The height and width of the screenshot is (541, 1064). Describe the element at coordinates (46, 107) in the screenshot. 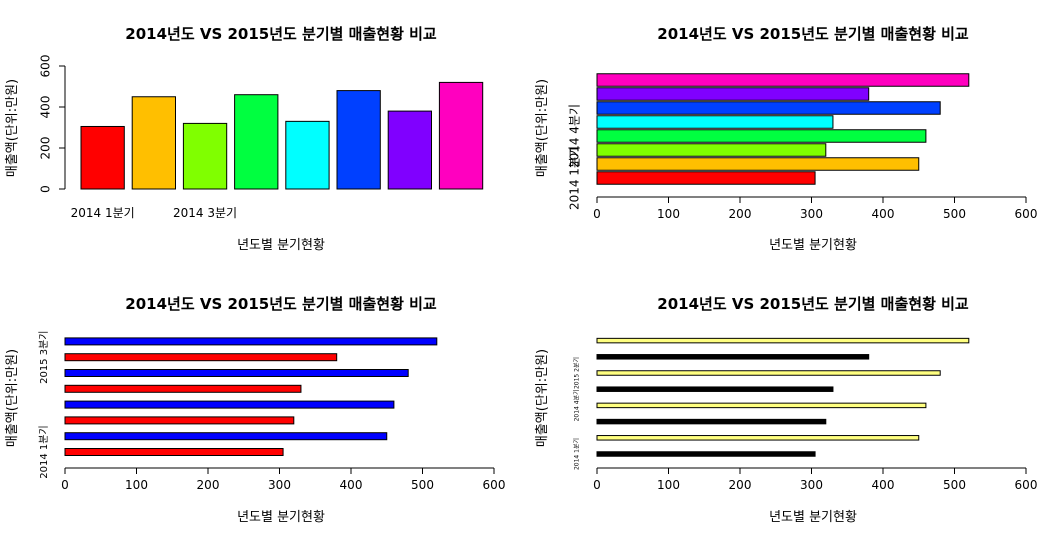

I see `y-tick-label: 400` at that location.